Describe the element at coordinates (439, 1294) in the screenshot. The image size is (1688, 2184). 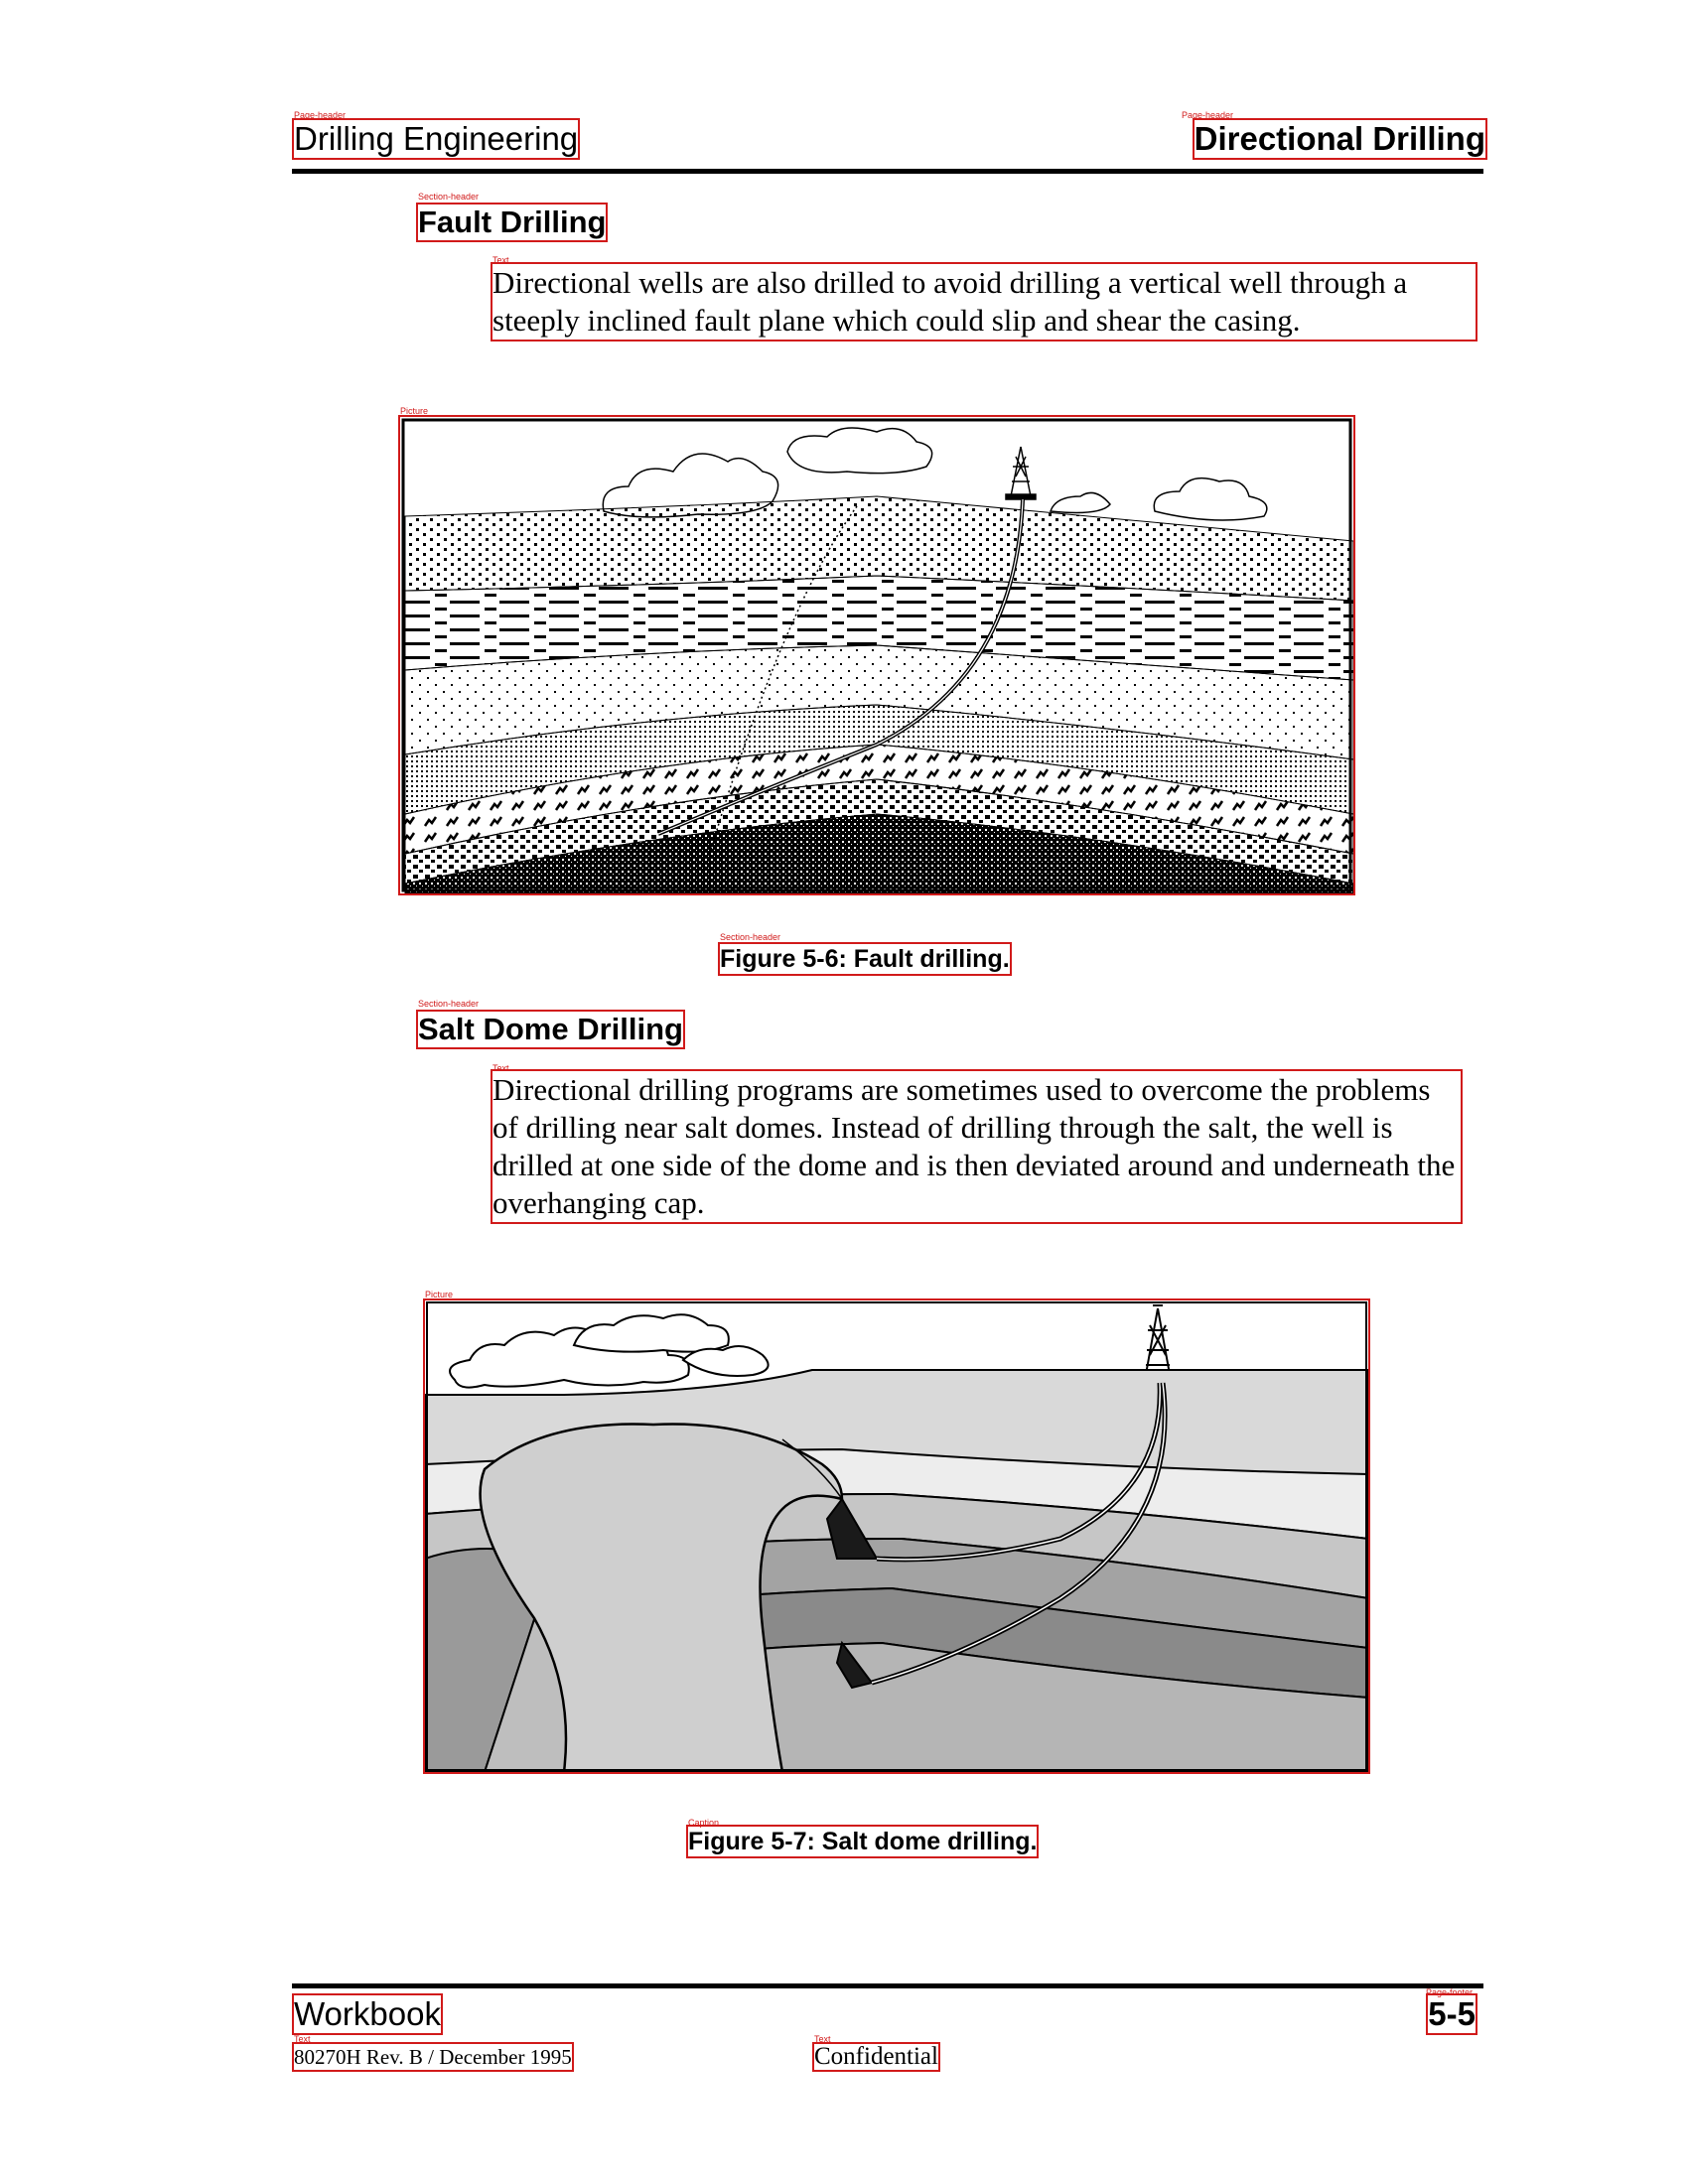
I see `annotation-tag-picture-salt: Picture` at that location.